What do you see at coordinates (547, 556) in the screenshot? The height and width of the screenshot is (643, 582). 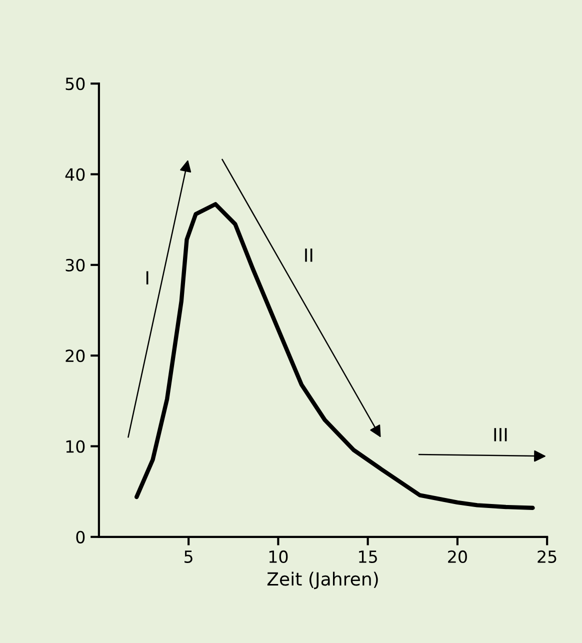 I see `x-tick-label: 25` at bounding box center [547, 556].